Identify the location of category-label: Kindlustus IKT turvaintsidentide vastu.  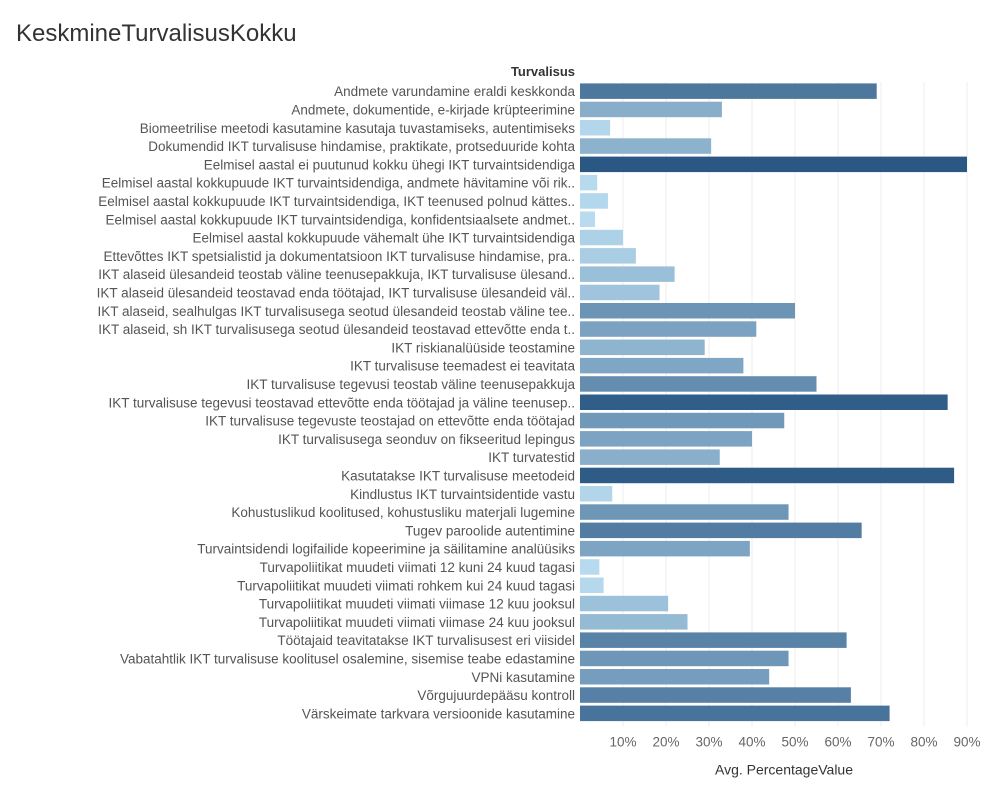
(462, 494).